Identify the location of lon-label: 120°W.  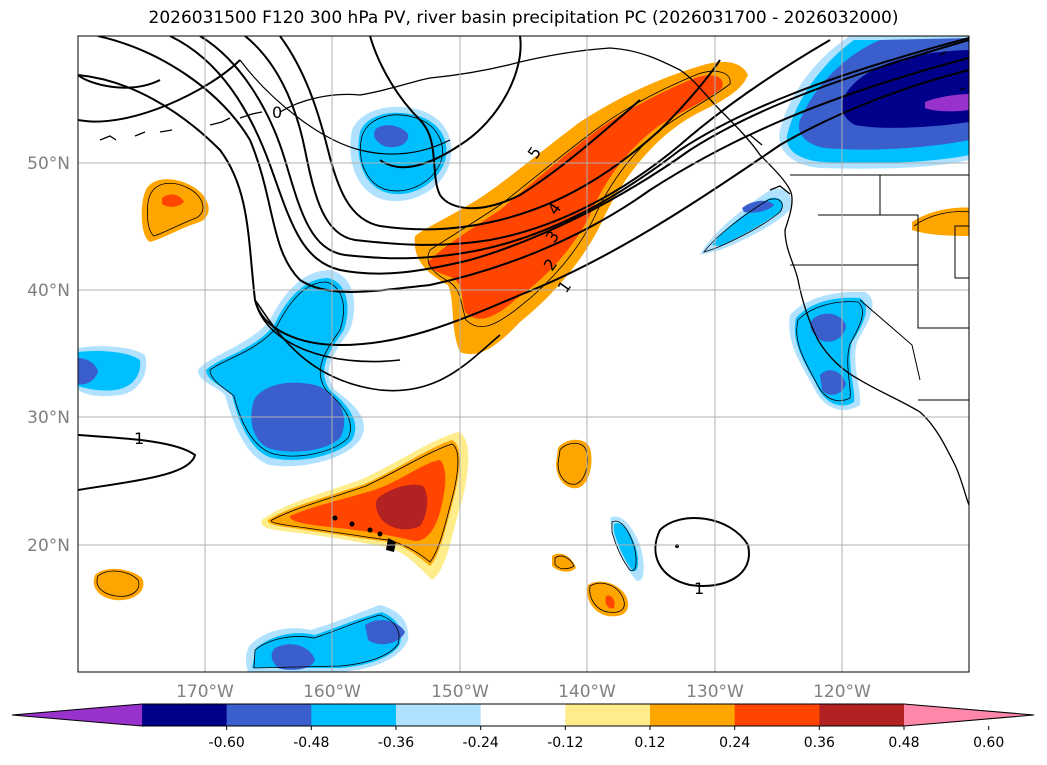
(842, 692).